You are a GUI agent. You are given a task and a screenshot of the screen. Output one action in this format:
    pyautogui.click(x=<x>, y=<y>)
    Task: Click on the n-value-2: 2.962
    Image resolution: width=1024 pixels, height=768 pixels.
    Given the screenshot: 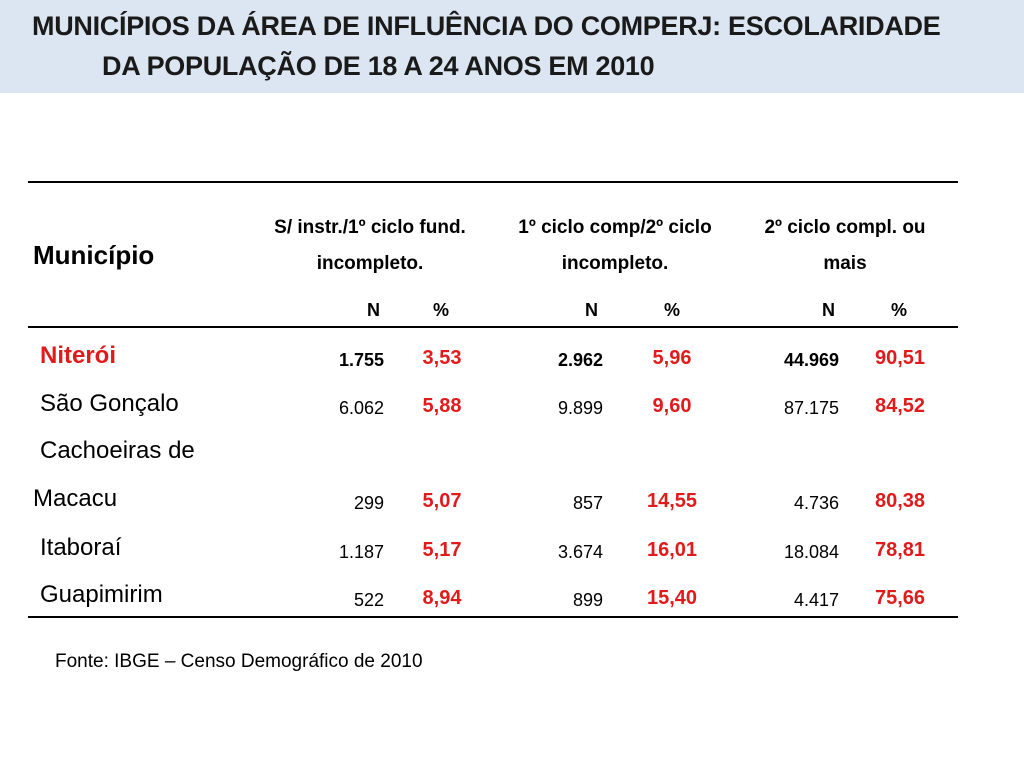 What is the action you would take?
    pyautogui.click(x=580, y=360)
    